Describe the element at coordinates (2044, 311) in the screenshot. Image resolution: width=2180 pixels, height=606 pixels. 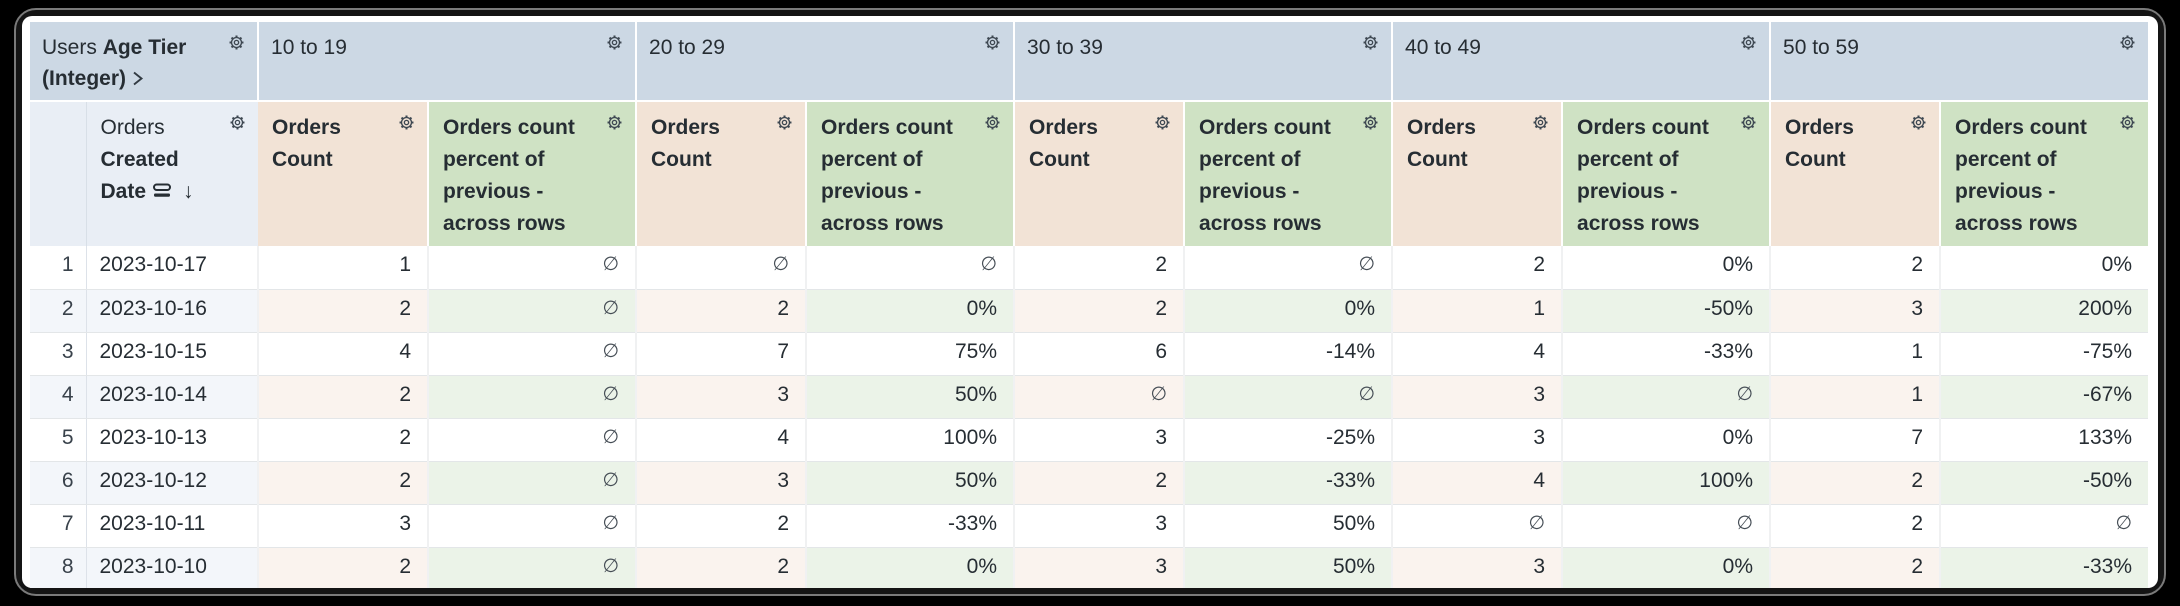
I see `percent-of-previous-cell: 200%` at that location.